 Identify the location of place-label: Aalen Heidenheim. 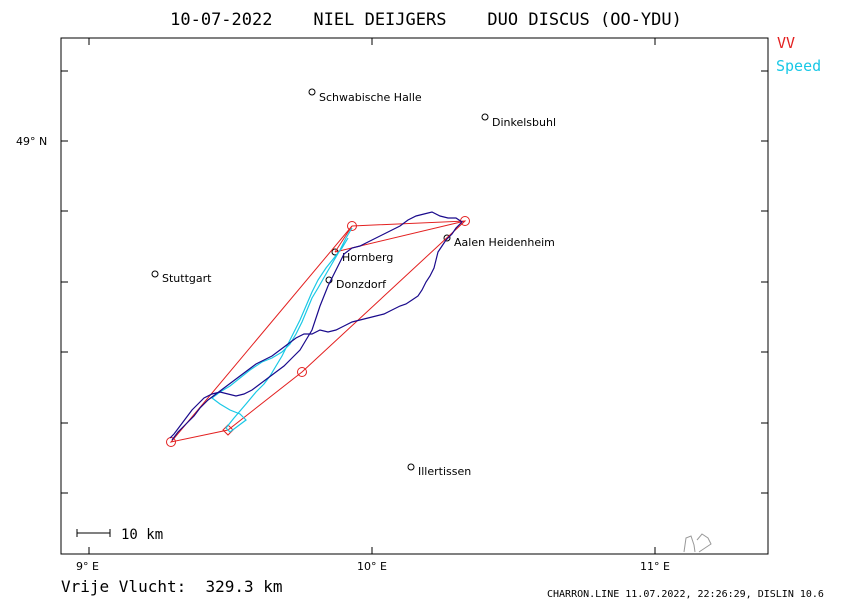
(504, 242).